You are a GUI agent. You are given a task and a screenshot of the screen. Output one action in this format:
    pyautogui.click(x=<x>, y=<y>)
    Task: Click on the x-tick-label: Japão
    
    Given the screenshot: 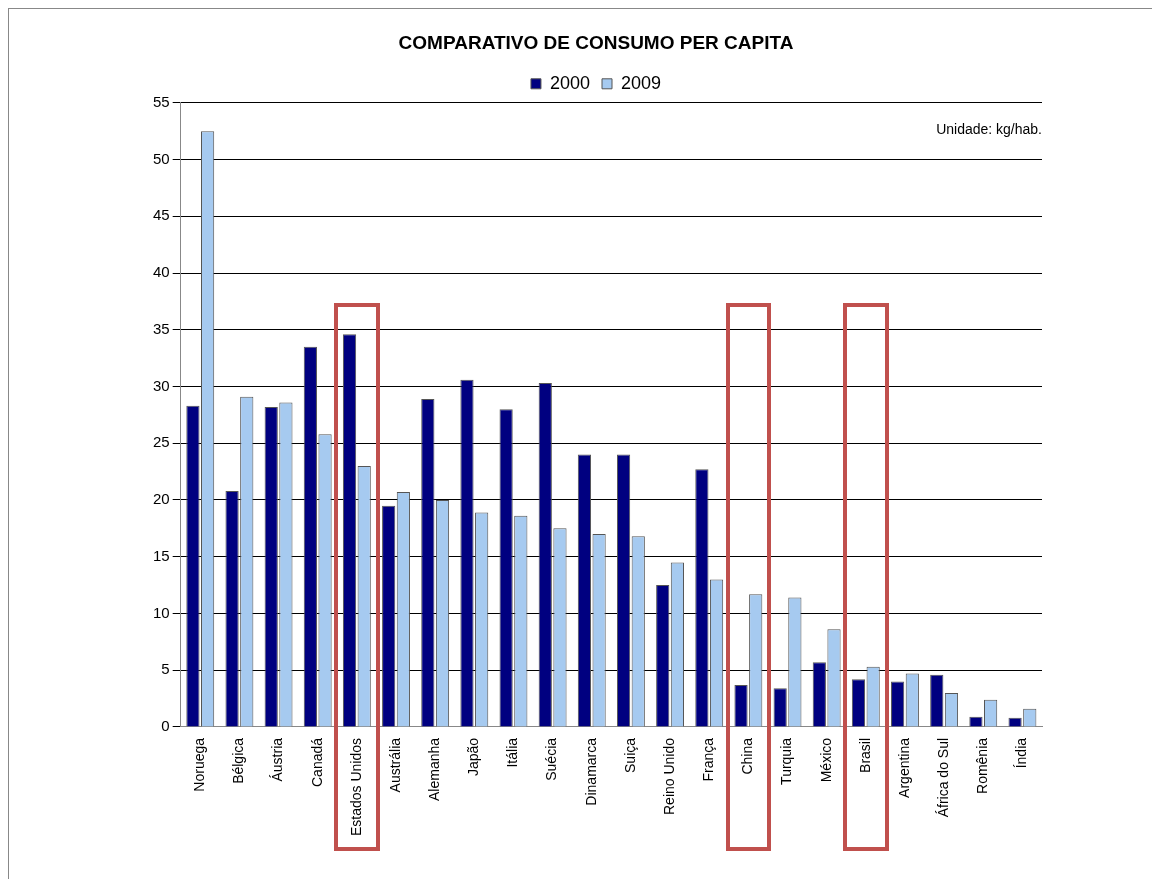 What is the action you would take?
    pyautogui.click(x=473, y=757)
    